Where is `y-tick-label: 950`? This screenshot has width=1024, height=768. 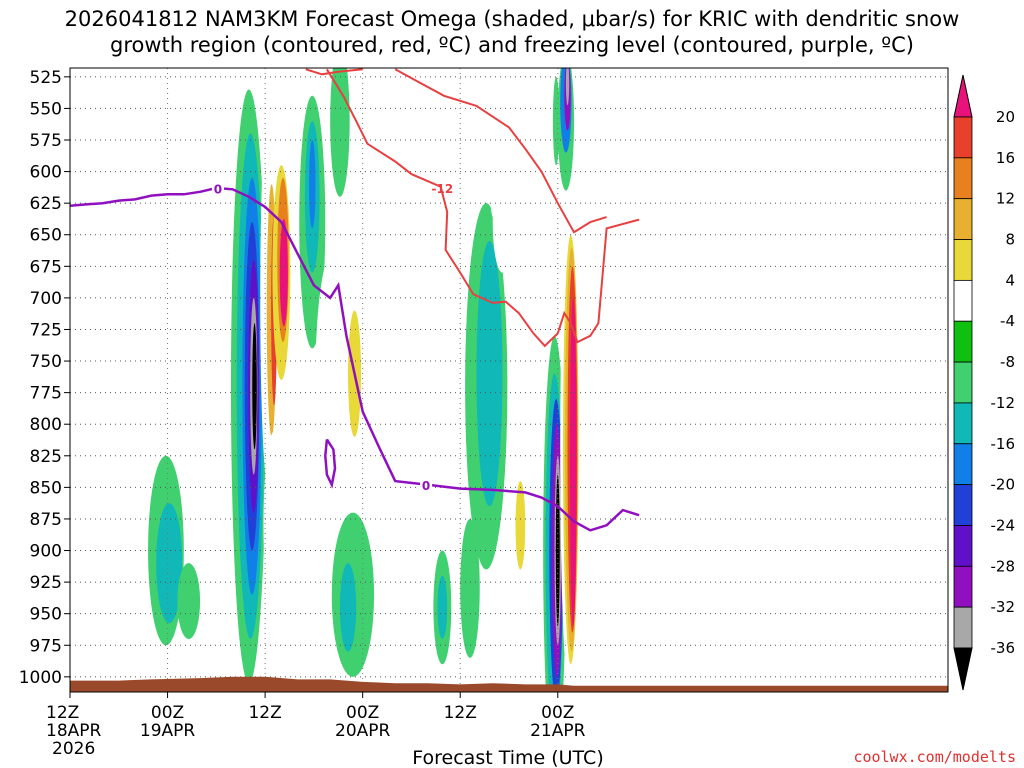
y-tick-label: 950 is located at coordinates (46, 615).